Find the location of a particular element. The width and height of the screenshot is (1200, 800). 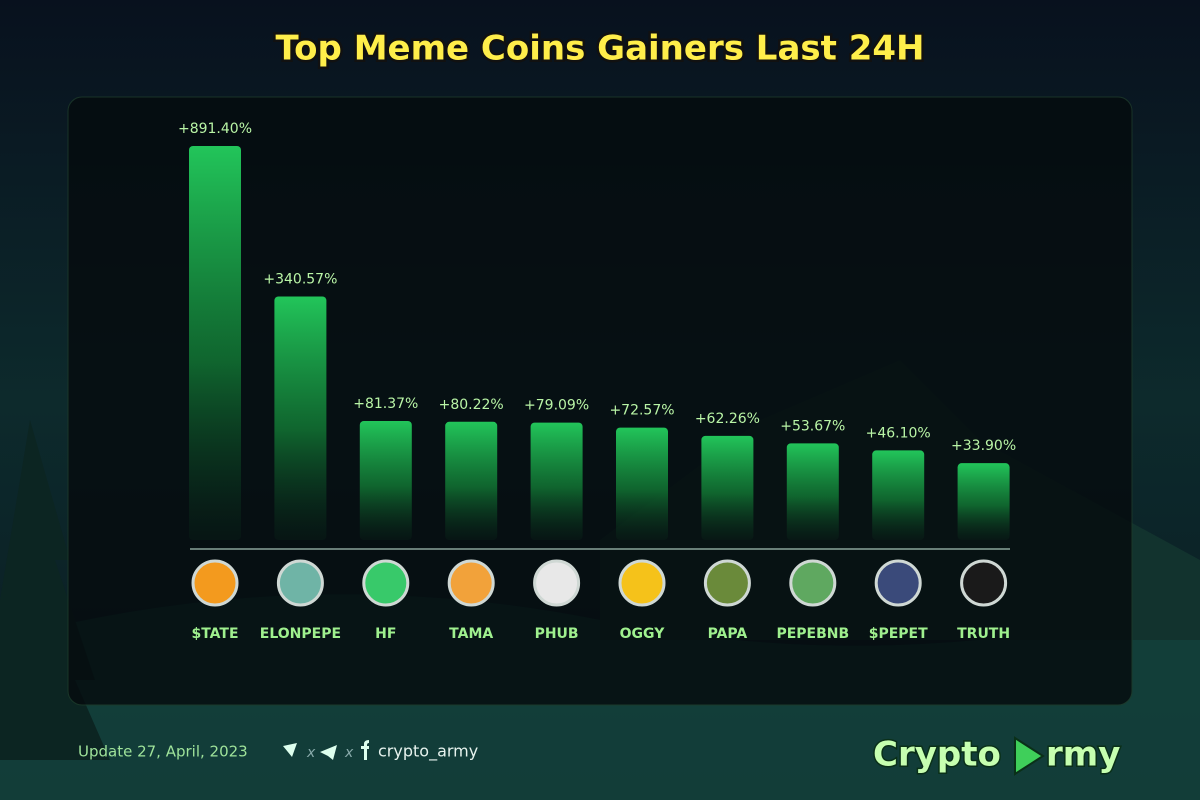

value-label: +62.26% is located at coordinates (727, 419).